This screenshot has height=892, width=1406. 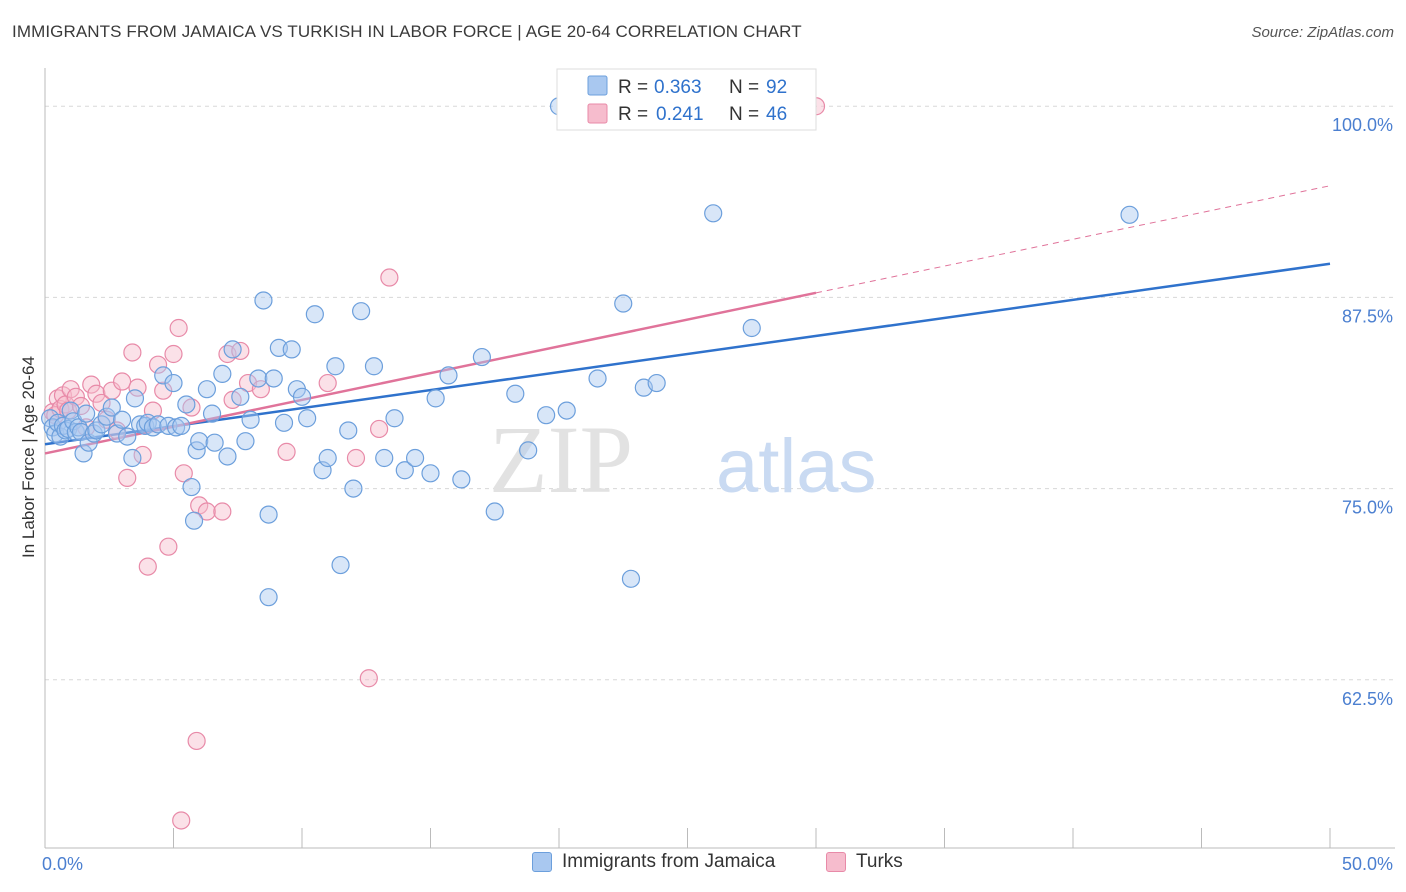 I want to click on watermark-atlas: atlas, so click(x=796, y=466).